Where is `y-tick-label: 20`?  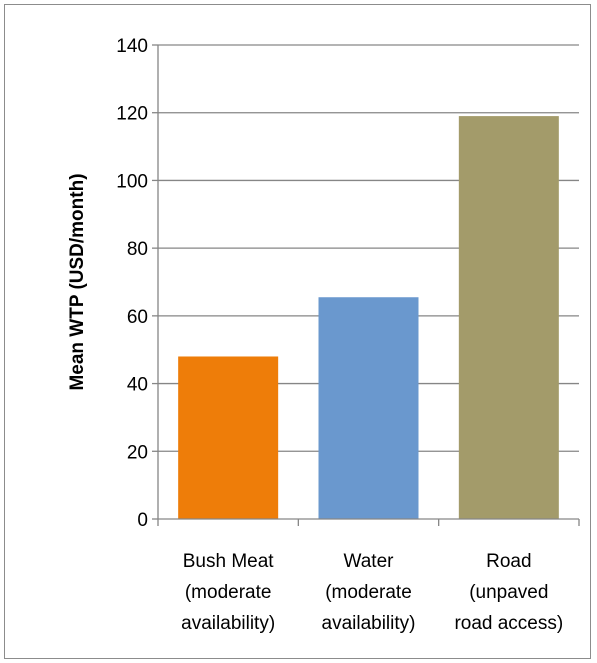
y-tick-label: 20 is located at coordinates (137, 452).